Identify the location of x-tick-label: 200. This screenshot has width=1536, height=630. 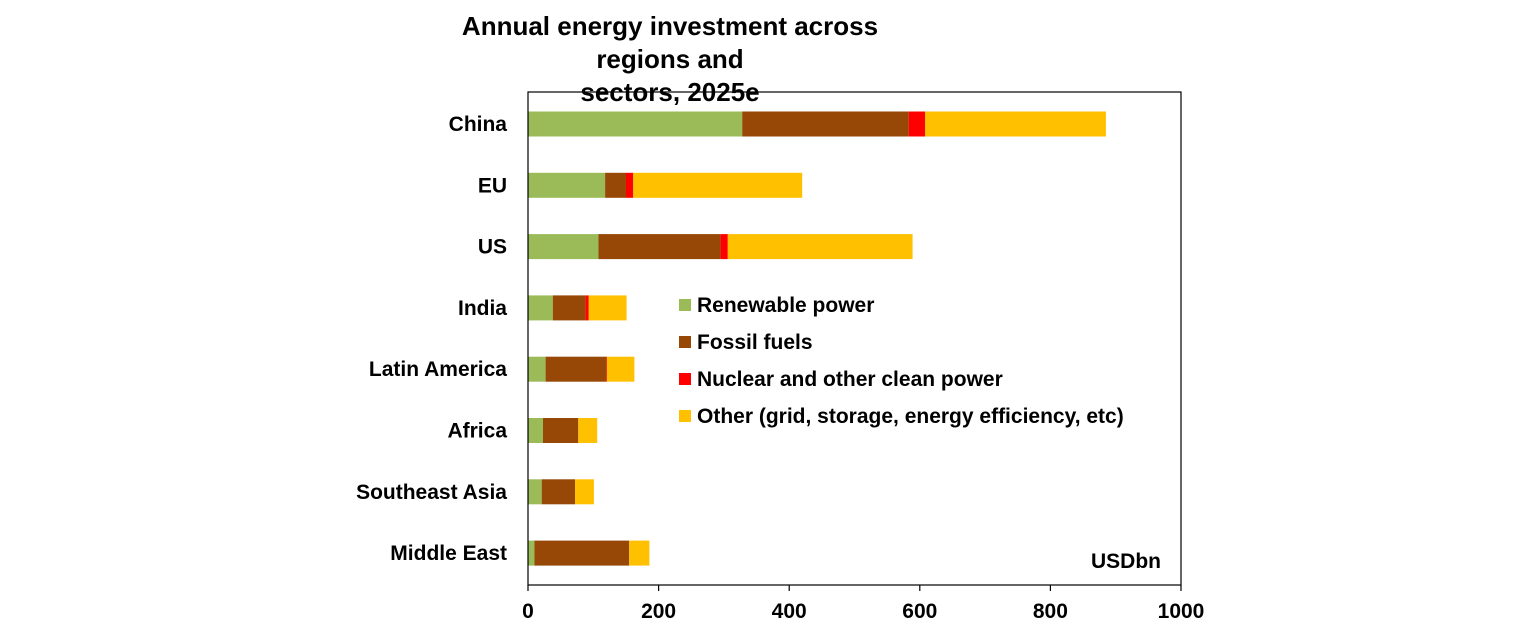
(658, 611).